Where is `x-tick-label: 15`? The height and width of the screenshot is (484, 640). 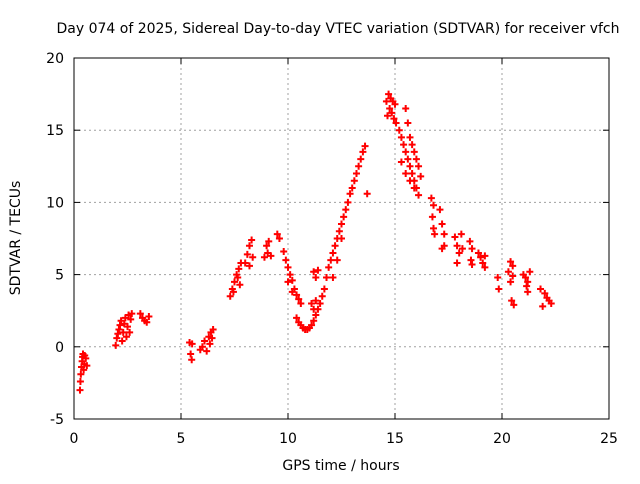
x-tick-label: 15 is located at coordinates (395, 439).